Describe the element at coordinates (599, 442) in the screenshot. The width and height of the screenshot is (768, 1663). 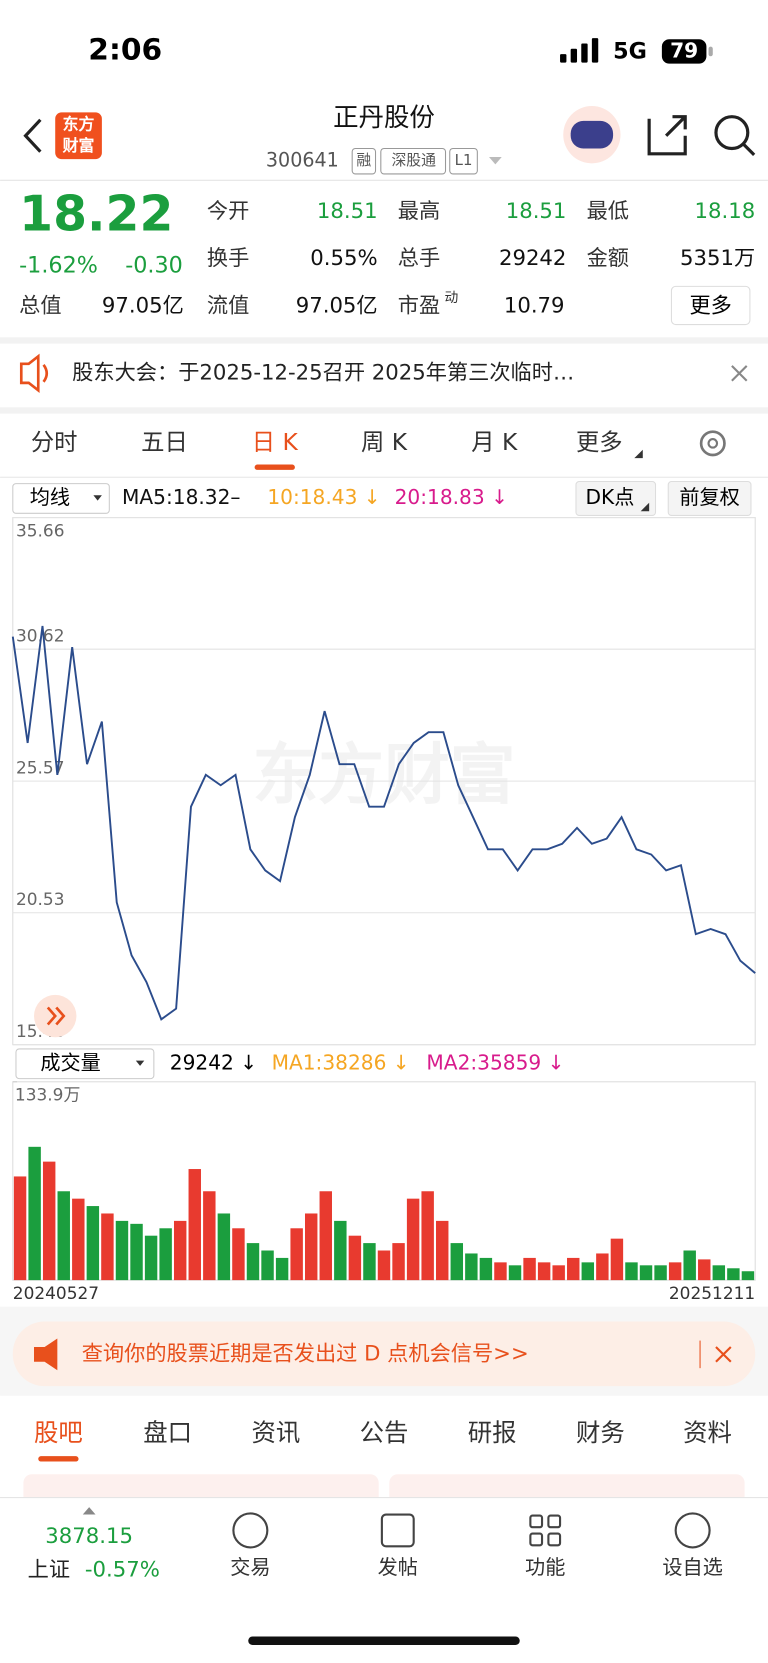
I see `tab: 更多` at that location.